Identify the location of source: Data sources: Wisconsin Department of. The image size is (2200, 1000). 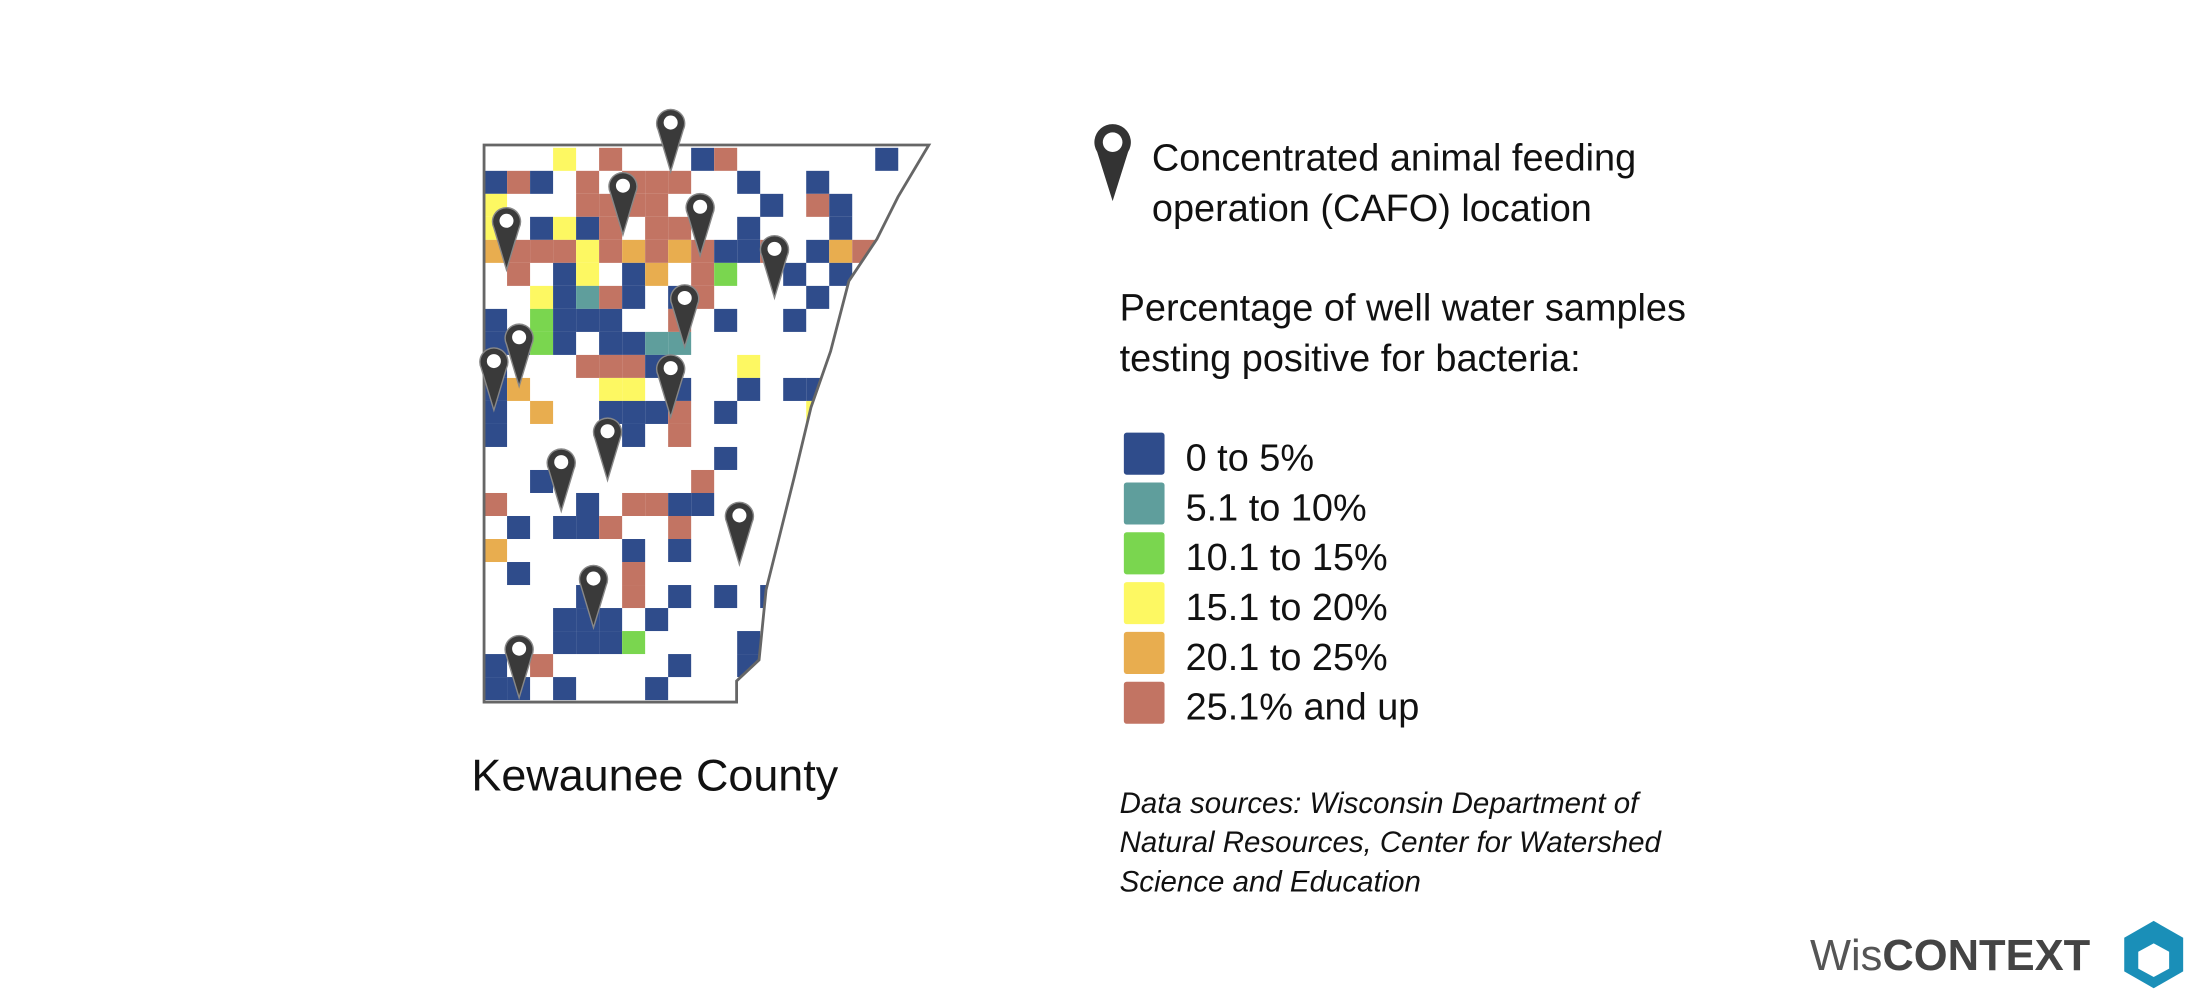
(1380, 803).